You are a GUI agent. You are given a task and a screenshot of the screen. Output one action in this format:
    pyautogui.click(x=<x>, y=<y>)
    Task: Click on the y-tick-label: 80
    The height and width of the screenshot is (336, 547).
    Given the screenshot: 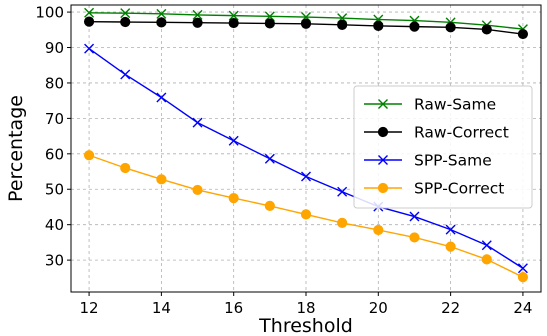 What is the action you would take?
    pyautogui.click(x=54, y=83)
    